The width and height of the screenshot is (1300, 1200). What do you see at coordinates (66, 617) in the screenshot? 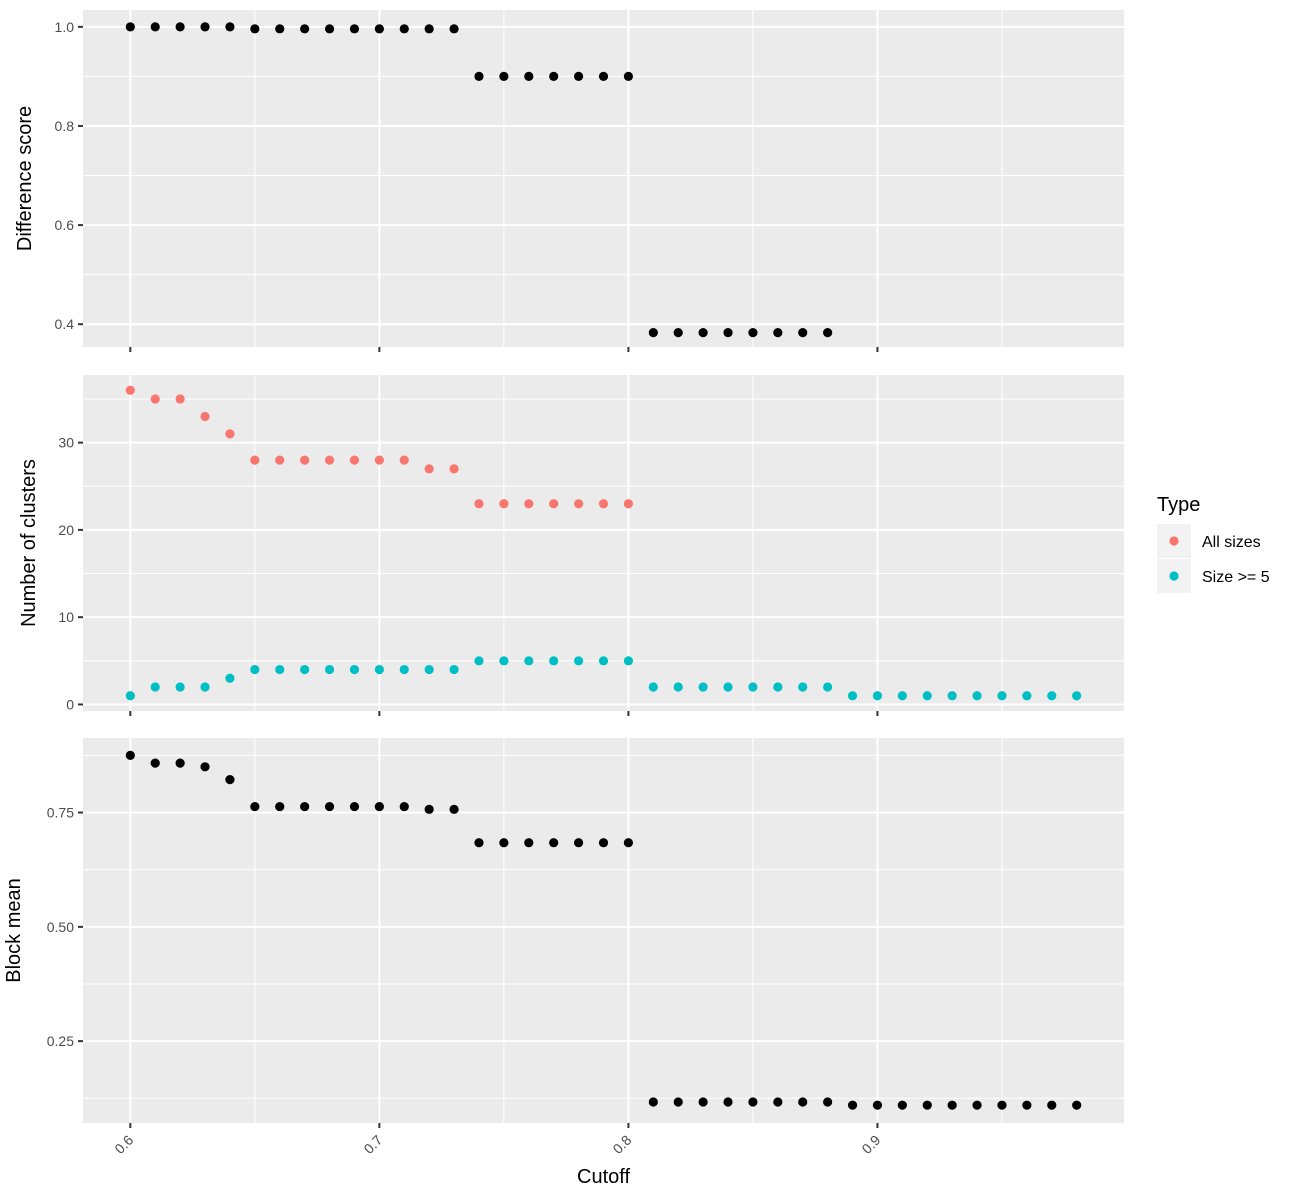
I see `y-tick-label: 10` at bounding box center [66, 617].